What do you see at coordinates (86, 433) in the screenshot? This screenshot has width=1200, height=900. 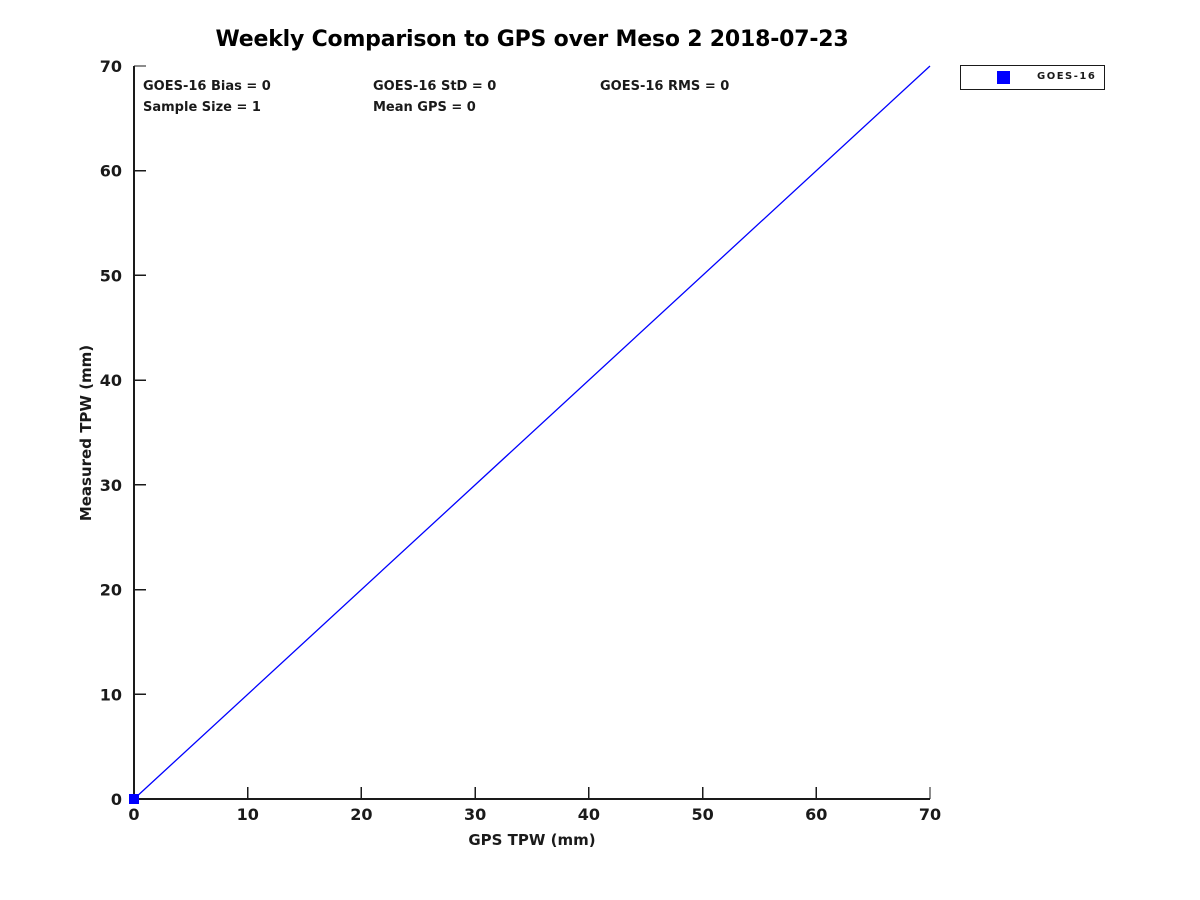 I see `y-axis-label: Measured TPW (mm)` at bounding box center [86, 433].